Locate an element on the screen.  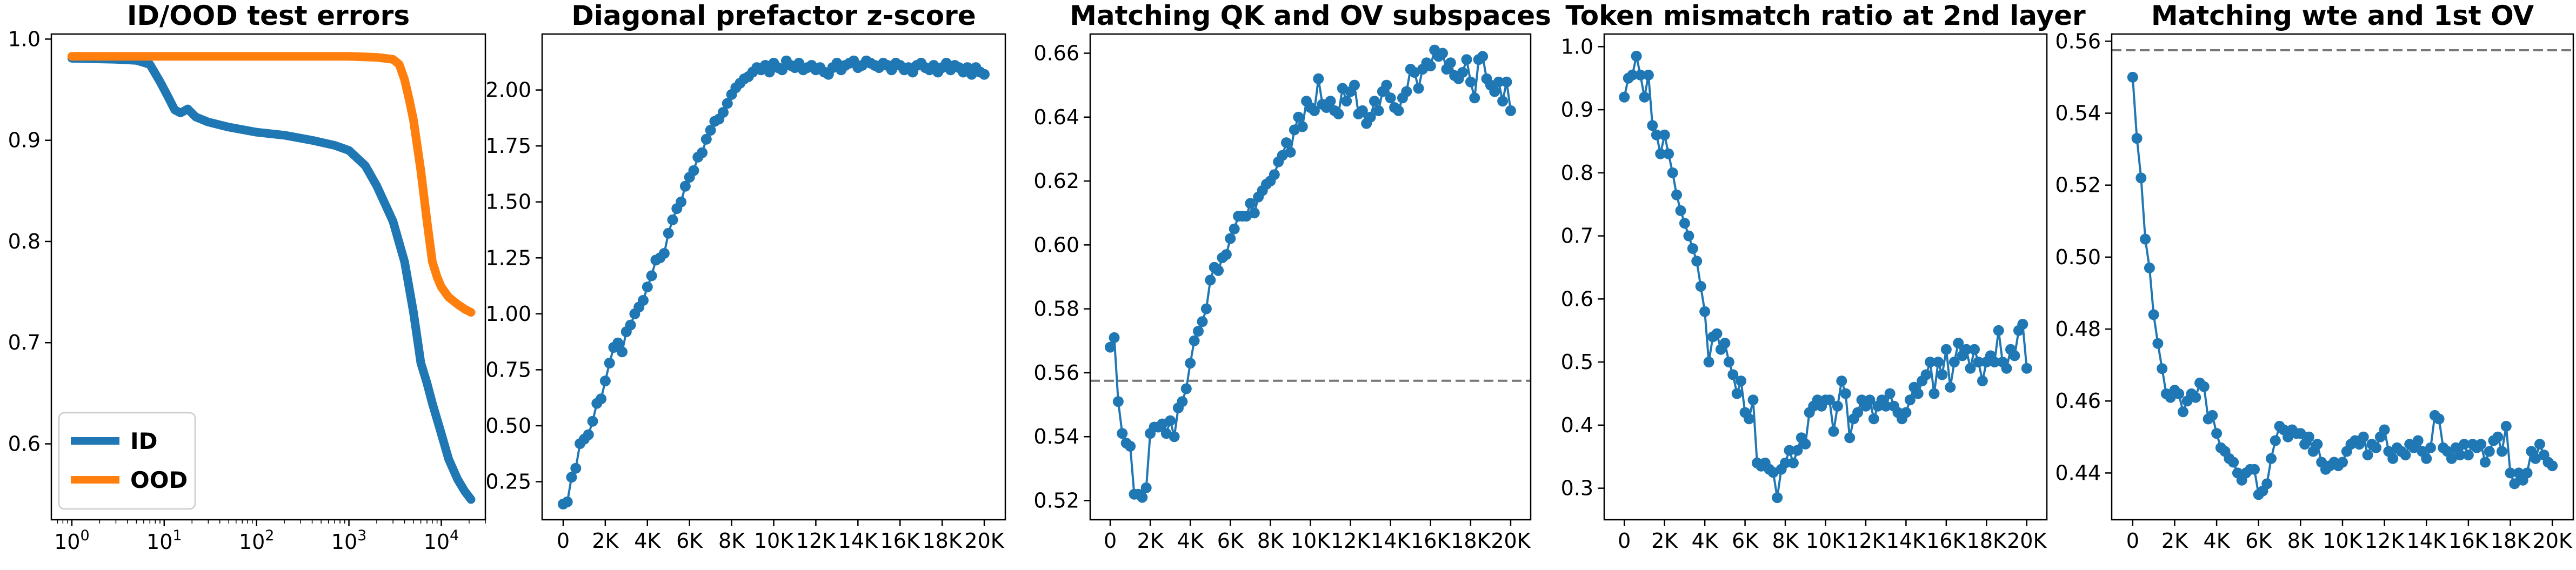
x-tick-label: 10¹ is located at coordinates (164, 540).